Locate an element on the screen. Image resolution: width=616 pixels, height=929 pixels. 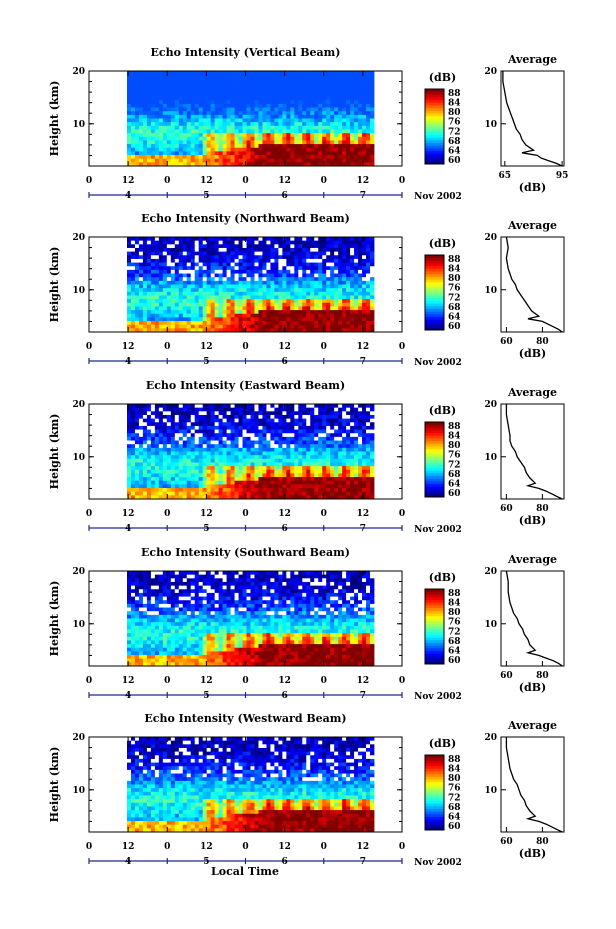
x-tick-label: 12 is located at coordinates (128, 347).